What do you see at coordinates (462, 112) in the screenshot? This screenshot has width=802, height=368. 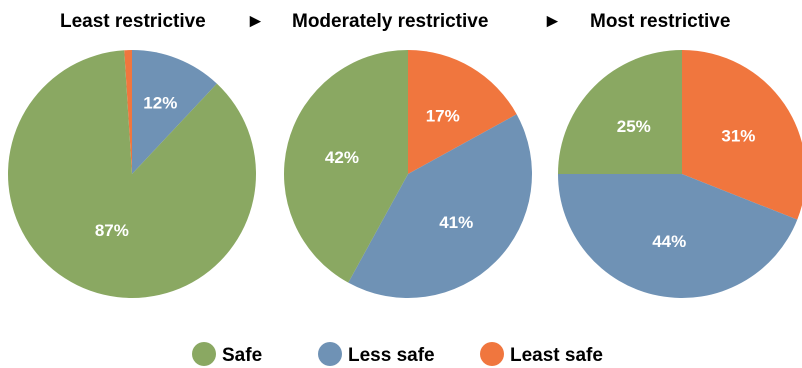 I see `pie-2-slice-least-safe` at bounding box center [462, 112].